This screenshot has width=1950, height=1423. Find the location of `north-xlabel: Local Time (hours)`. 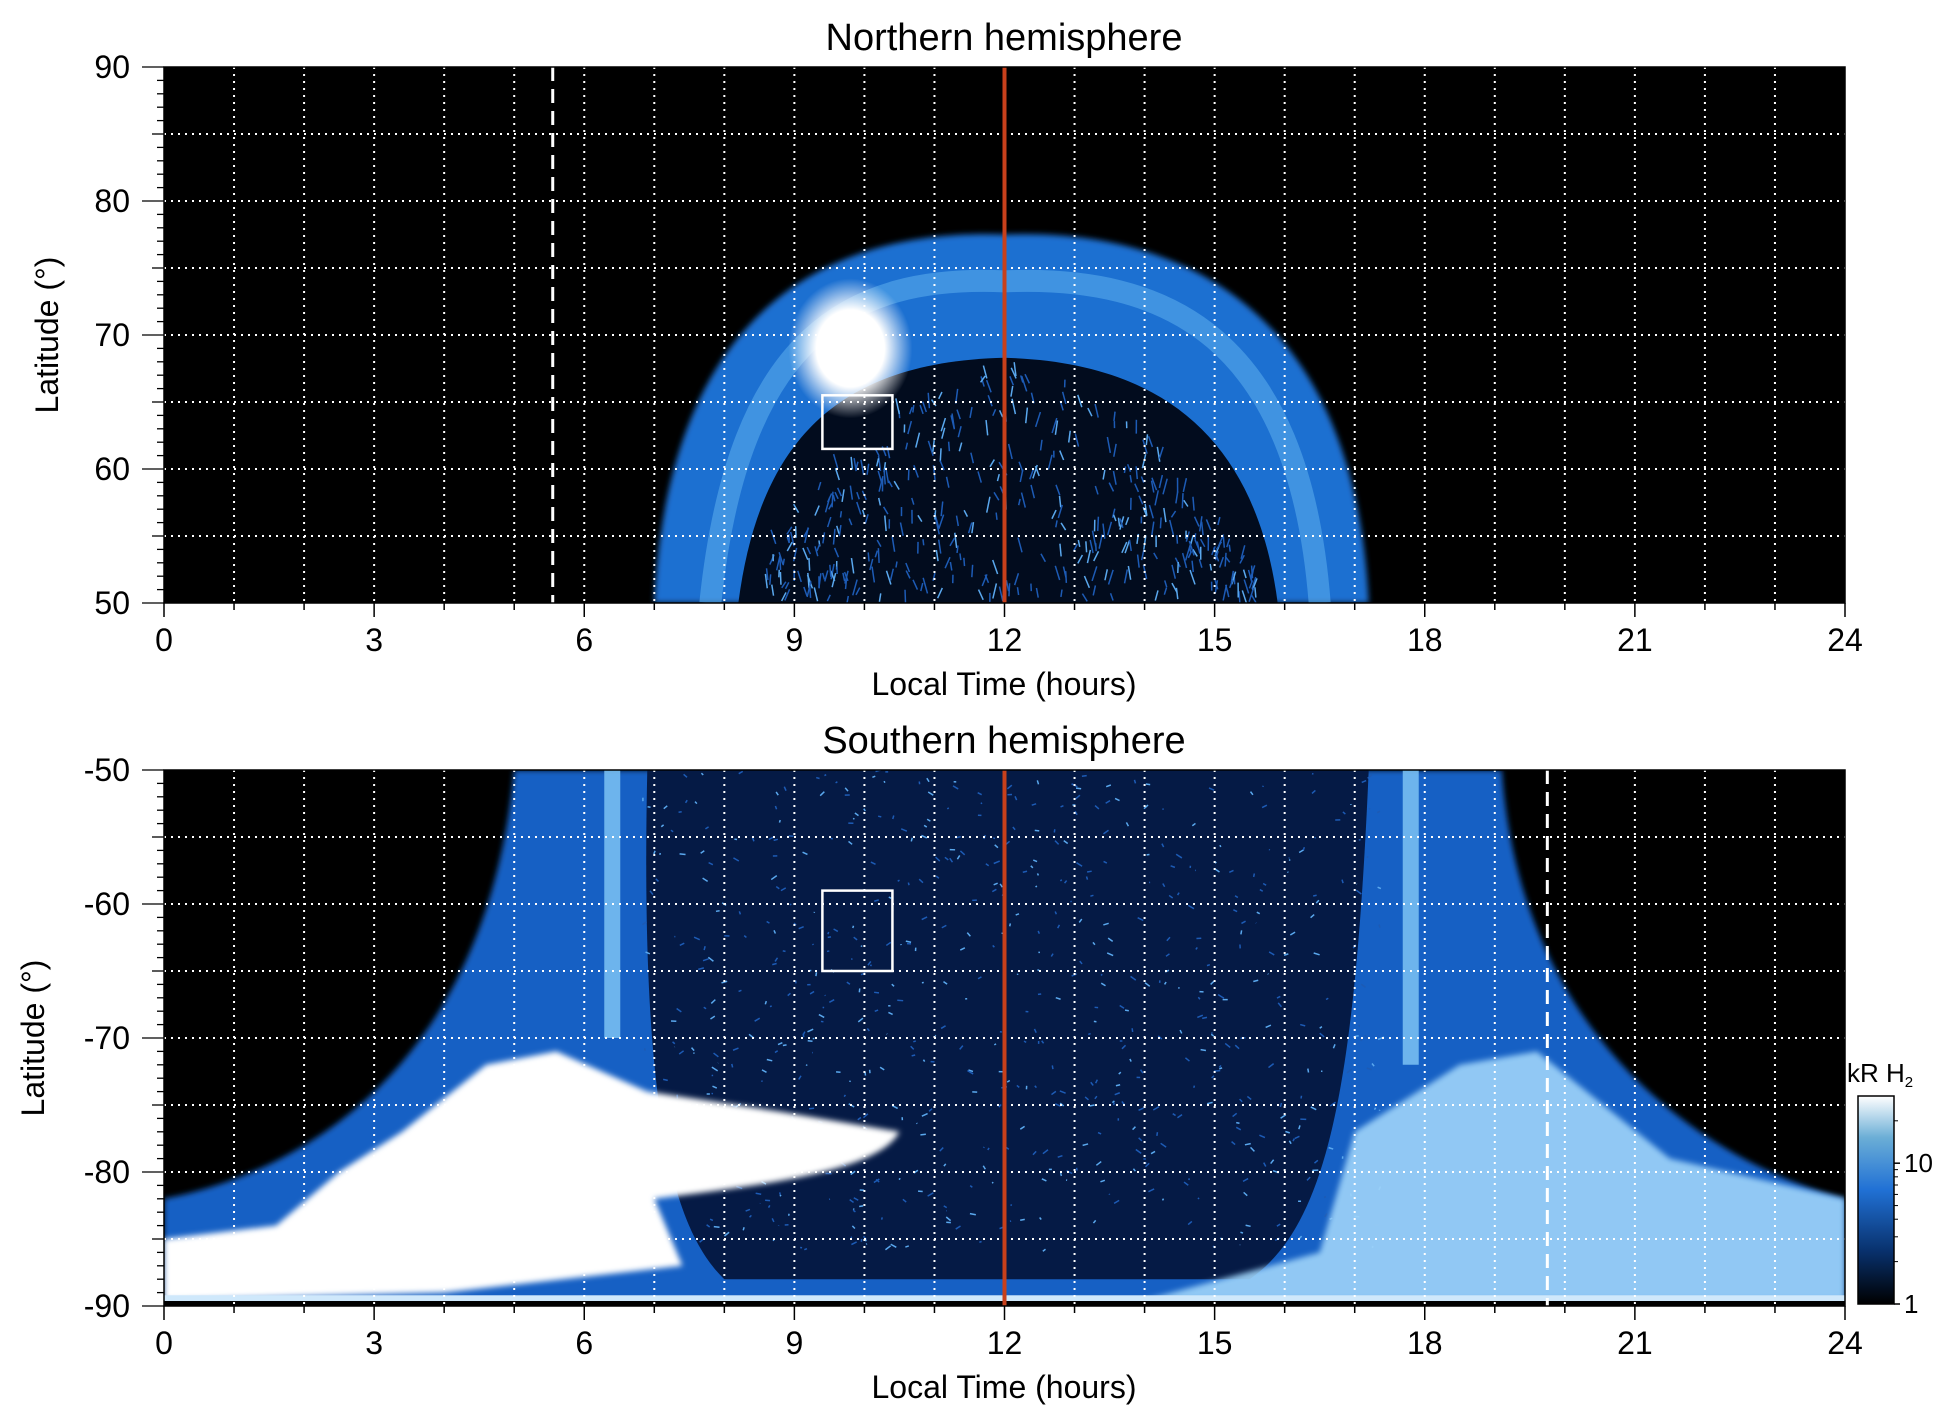

north-xlabel: Local Time (hours) is located at coordinates (1004, 684).